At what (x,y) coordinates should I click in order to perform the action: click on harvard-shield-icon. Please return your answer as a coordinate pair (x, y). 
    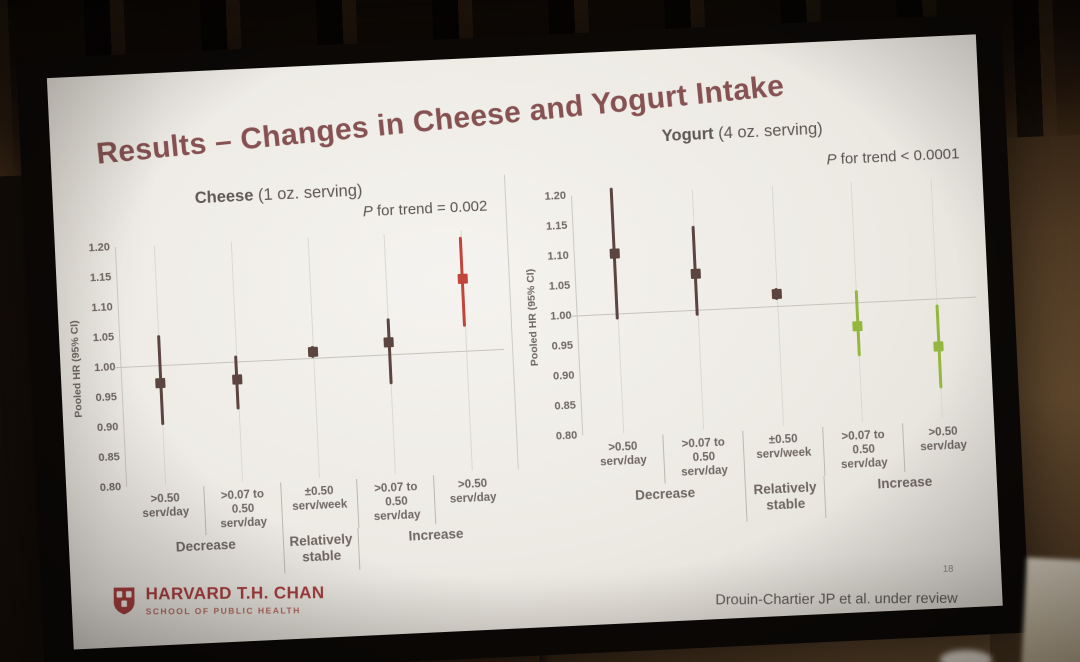
    Looking at the image, I should click on (124, 600).